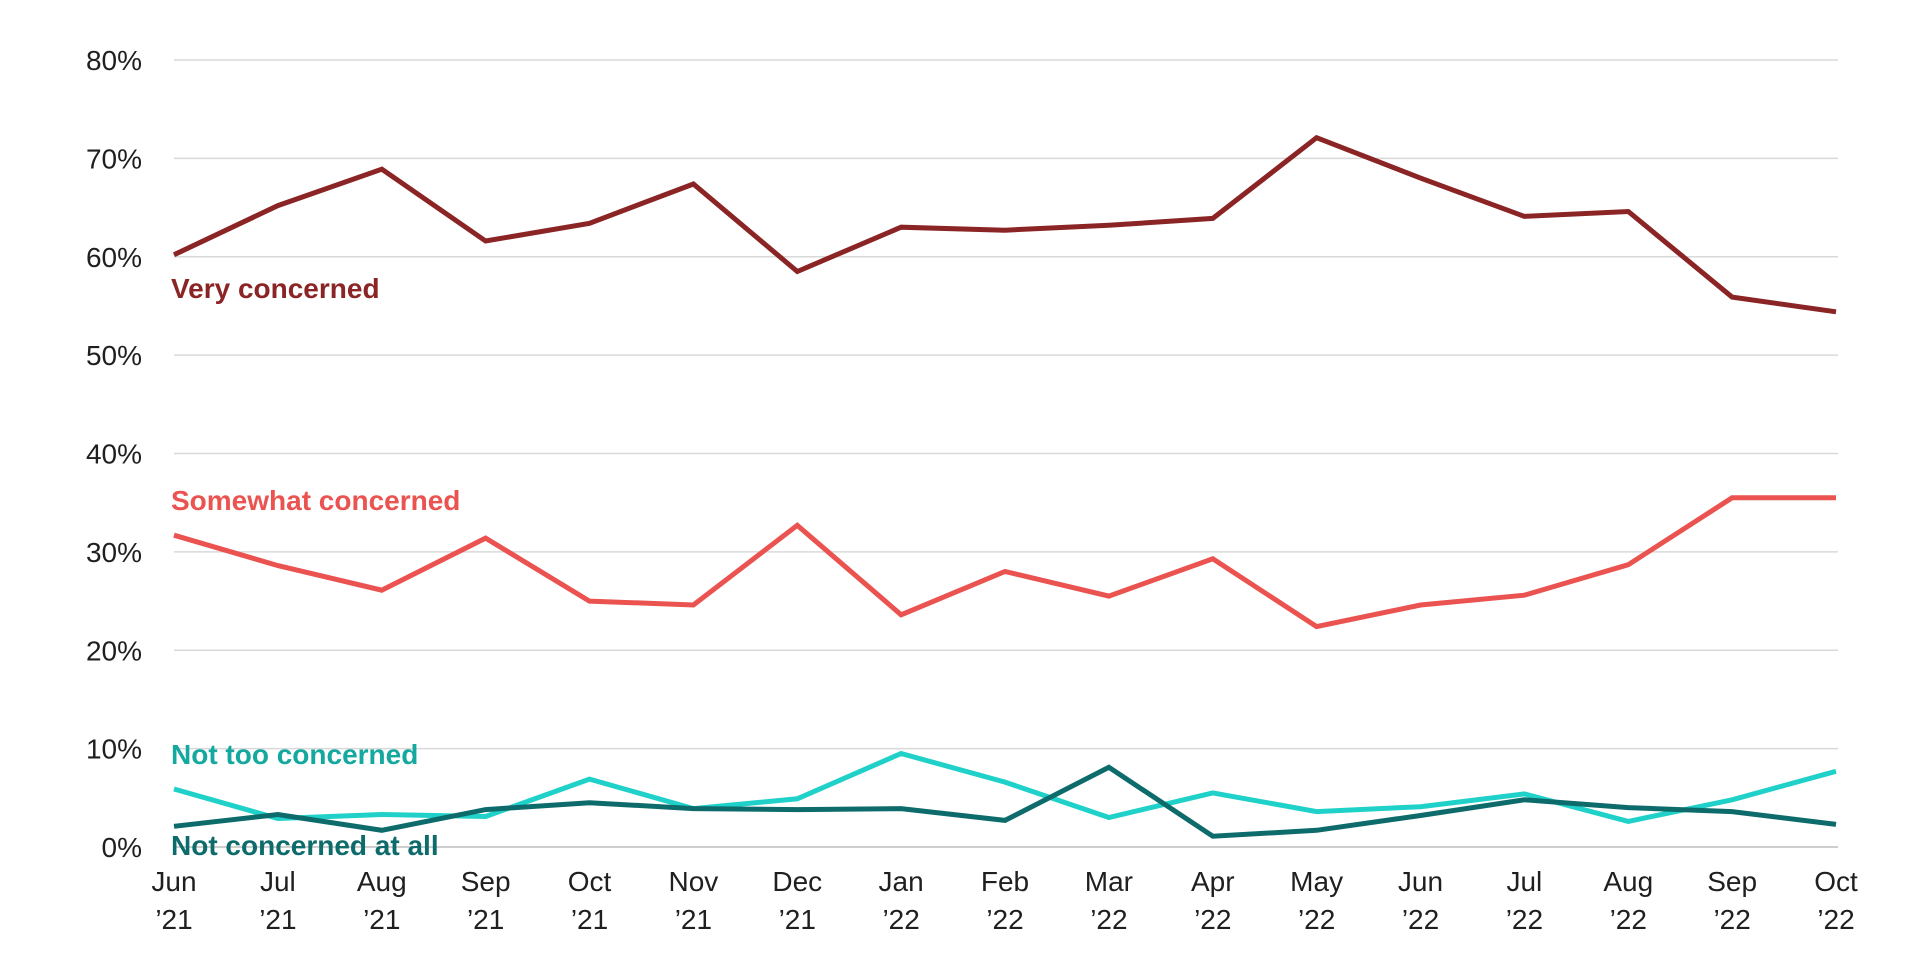 This screenshot has height=960, width=1920. I want to click on y-tick-label: 80%, so click(114, 60).